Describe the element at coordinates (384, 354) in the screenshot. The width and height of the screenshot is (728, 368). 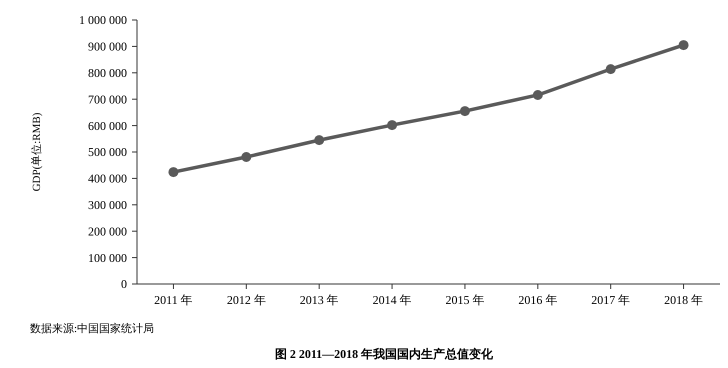
I see `text: 图 2 2011—2018 年我国国内生产总值变化` at that location.